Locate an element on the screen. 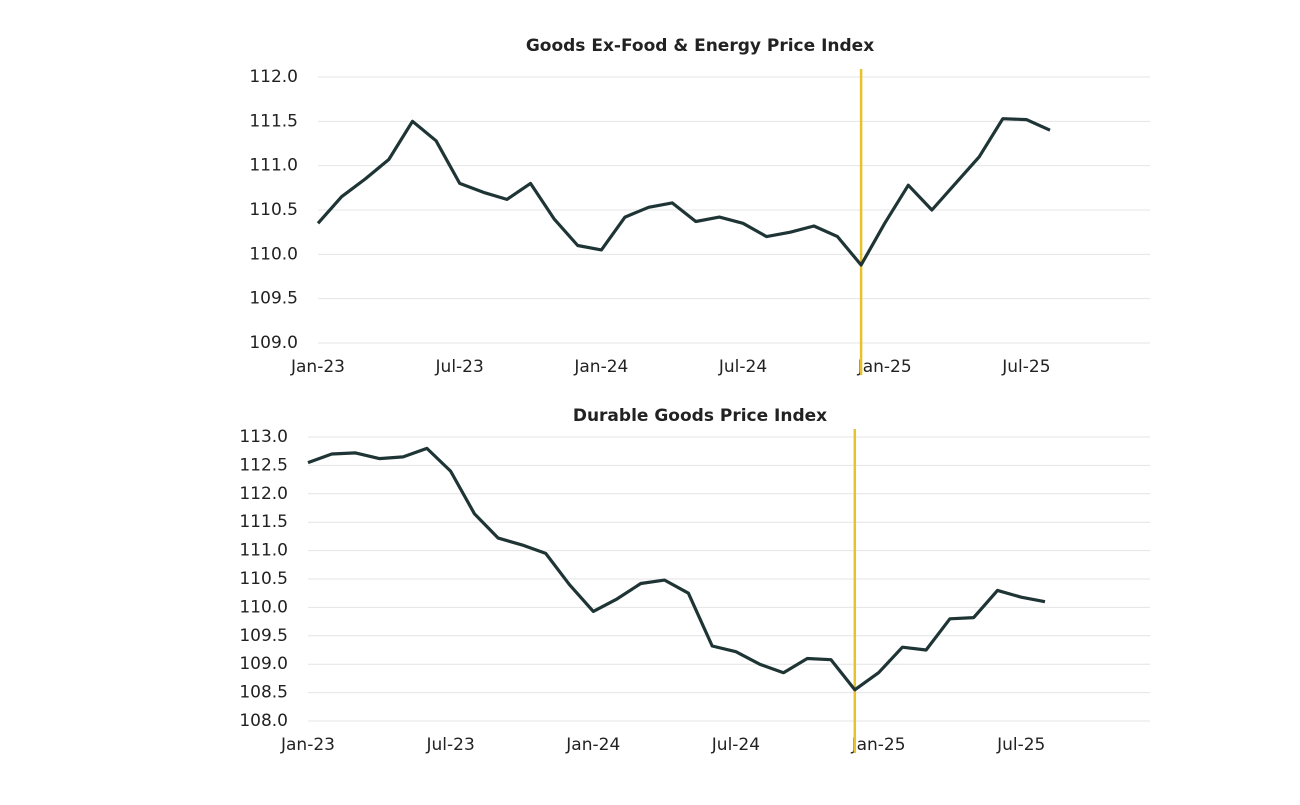  chart-title: Durable Goods Price Index is located at coordinates (700, 416).